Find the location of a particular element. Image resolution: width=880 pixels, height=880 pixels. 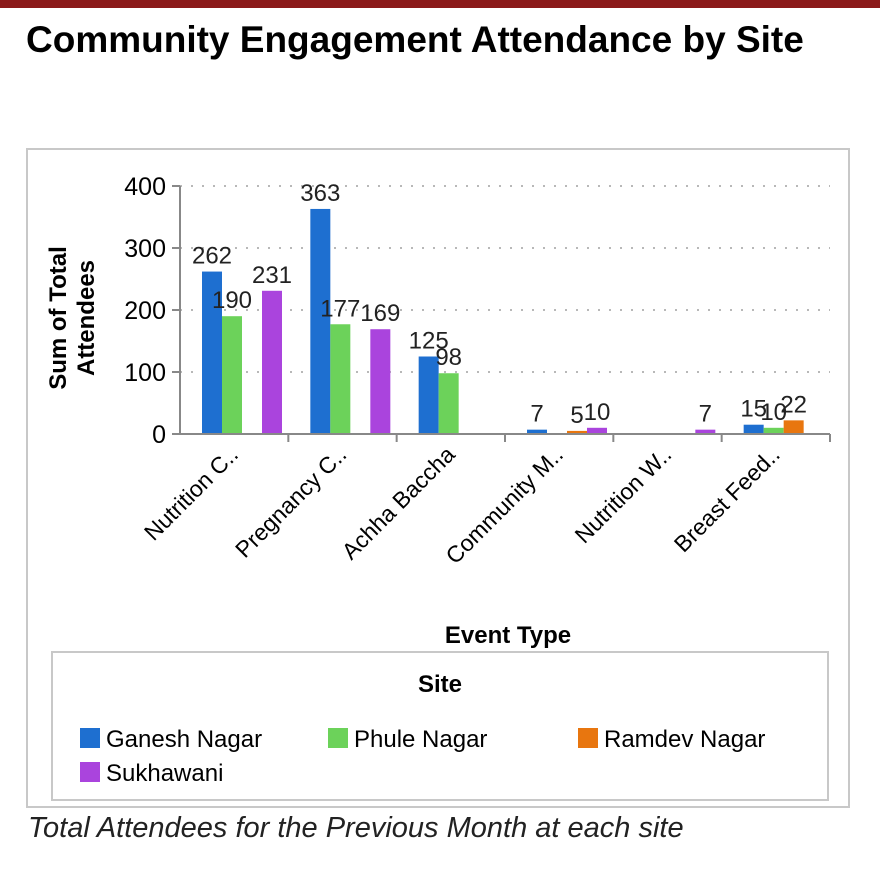

y-tick-label: 100 is located at coordinates (145, 373).